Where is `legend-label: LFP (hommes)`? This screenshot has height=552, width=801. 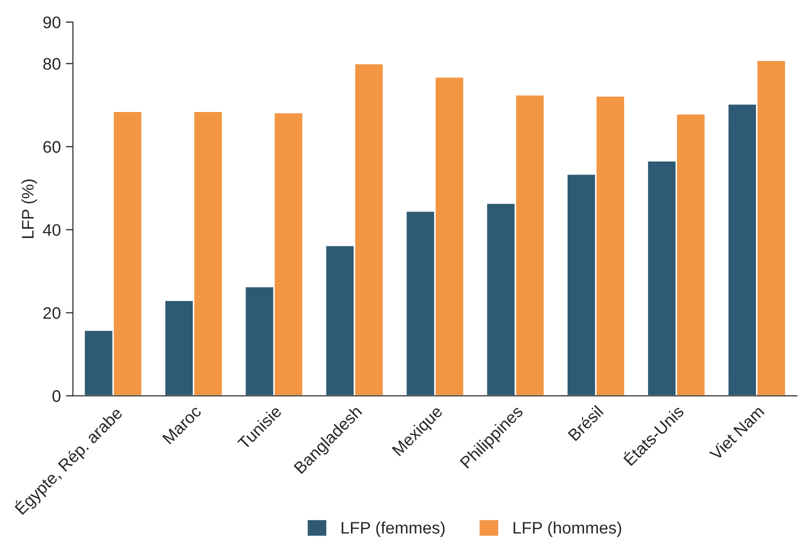
legend-label: LFP (hommes) is located at coordinates (568, 529).